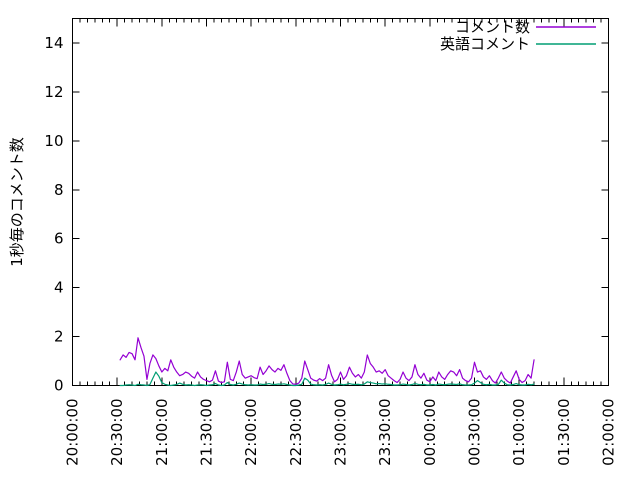 The image size is (640, 480). I want to click on x-tick-label: 21:00:00, so click(162, 432).